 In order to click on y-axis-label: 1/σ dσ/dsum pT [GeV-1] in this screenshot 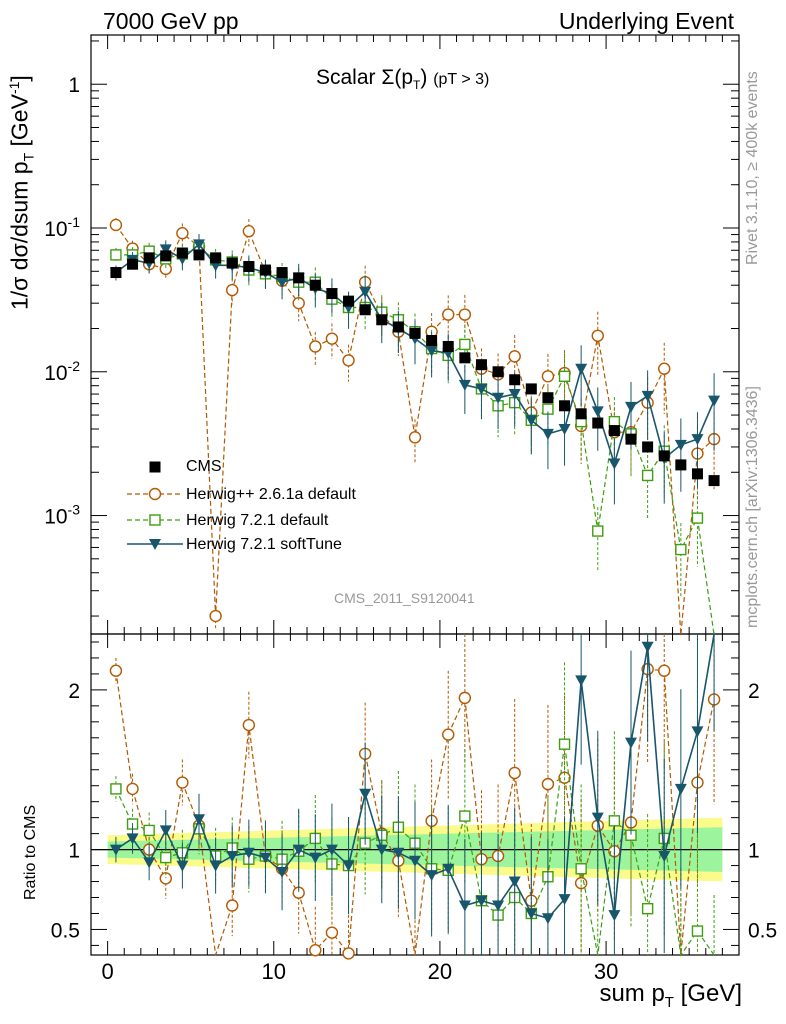, I will do `click(21, 192)`.